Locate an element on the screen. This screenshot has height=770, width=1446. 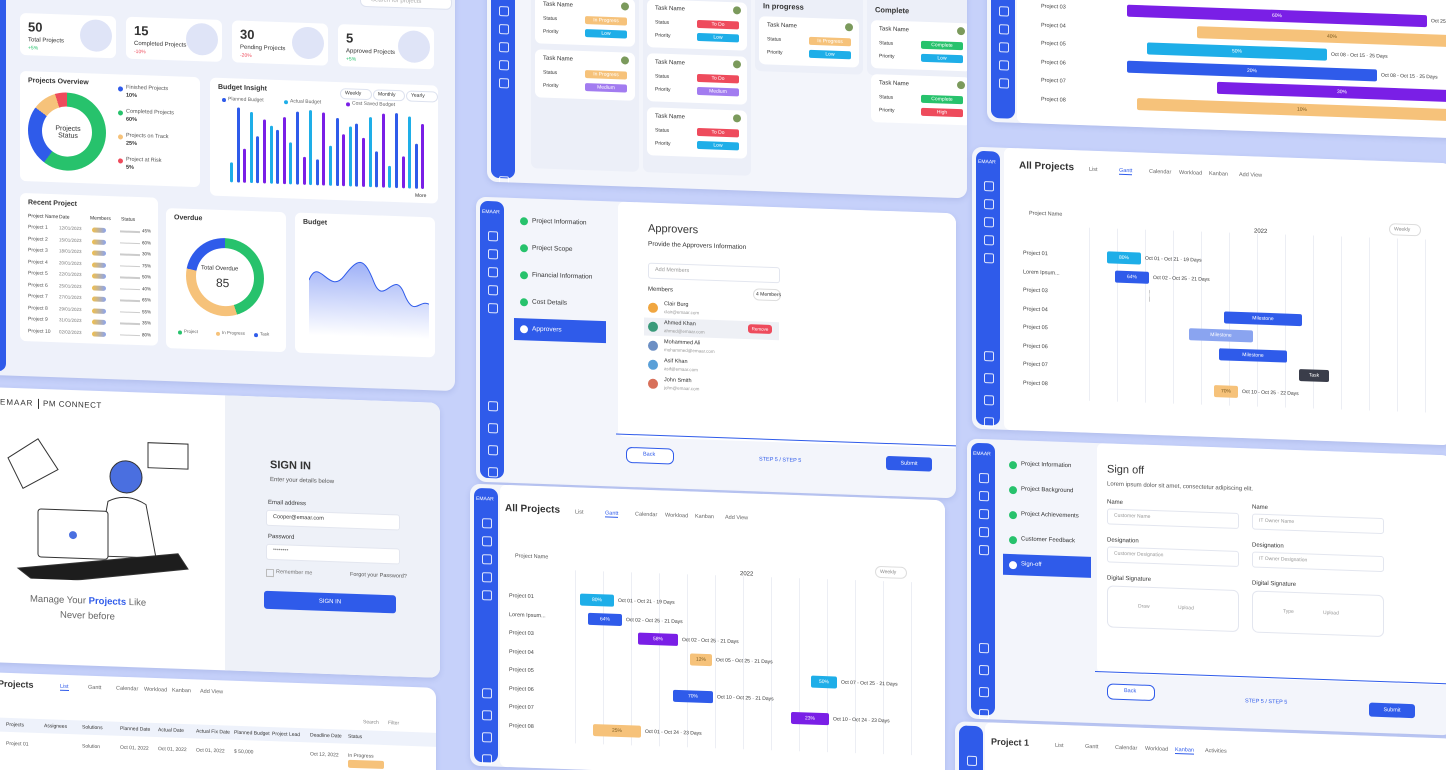
input-value: •••••••• is located at coordinates (281, 550).